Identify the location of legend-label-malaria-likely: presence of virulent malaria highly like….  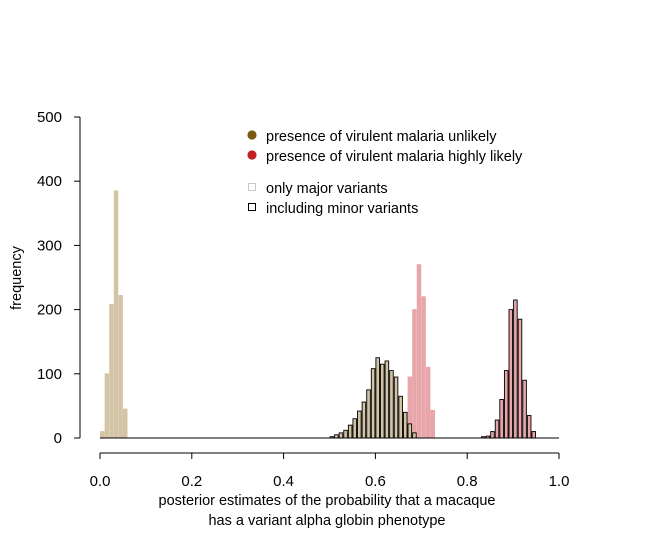
(394, 157).